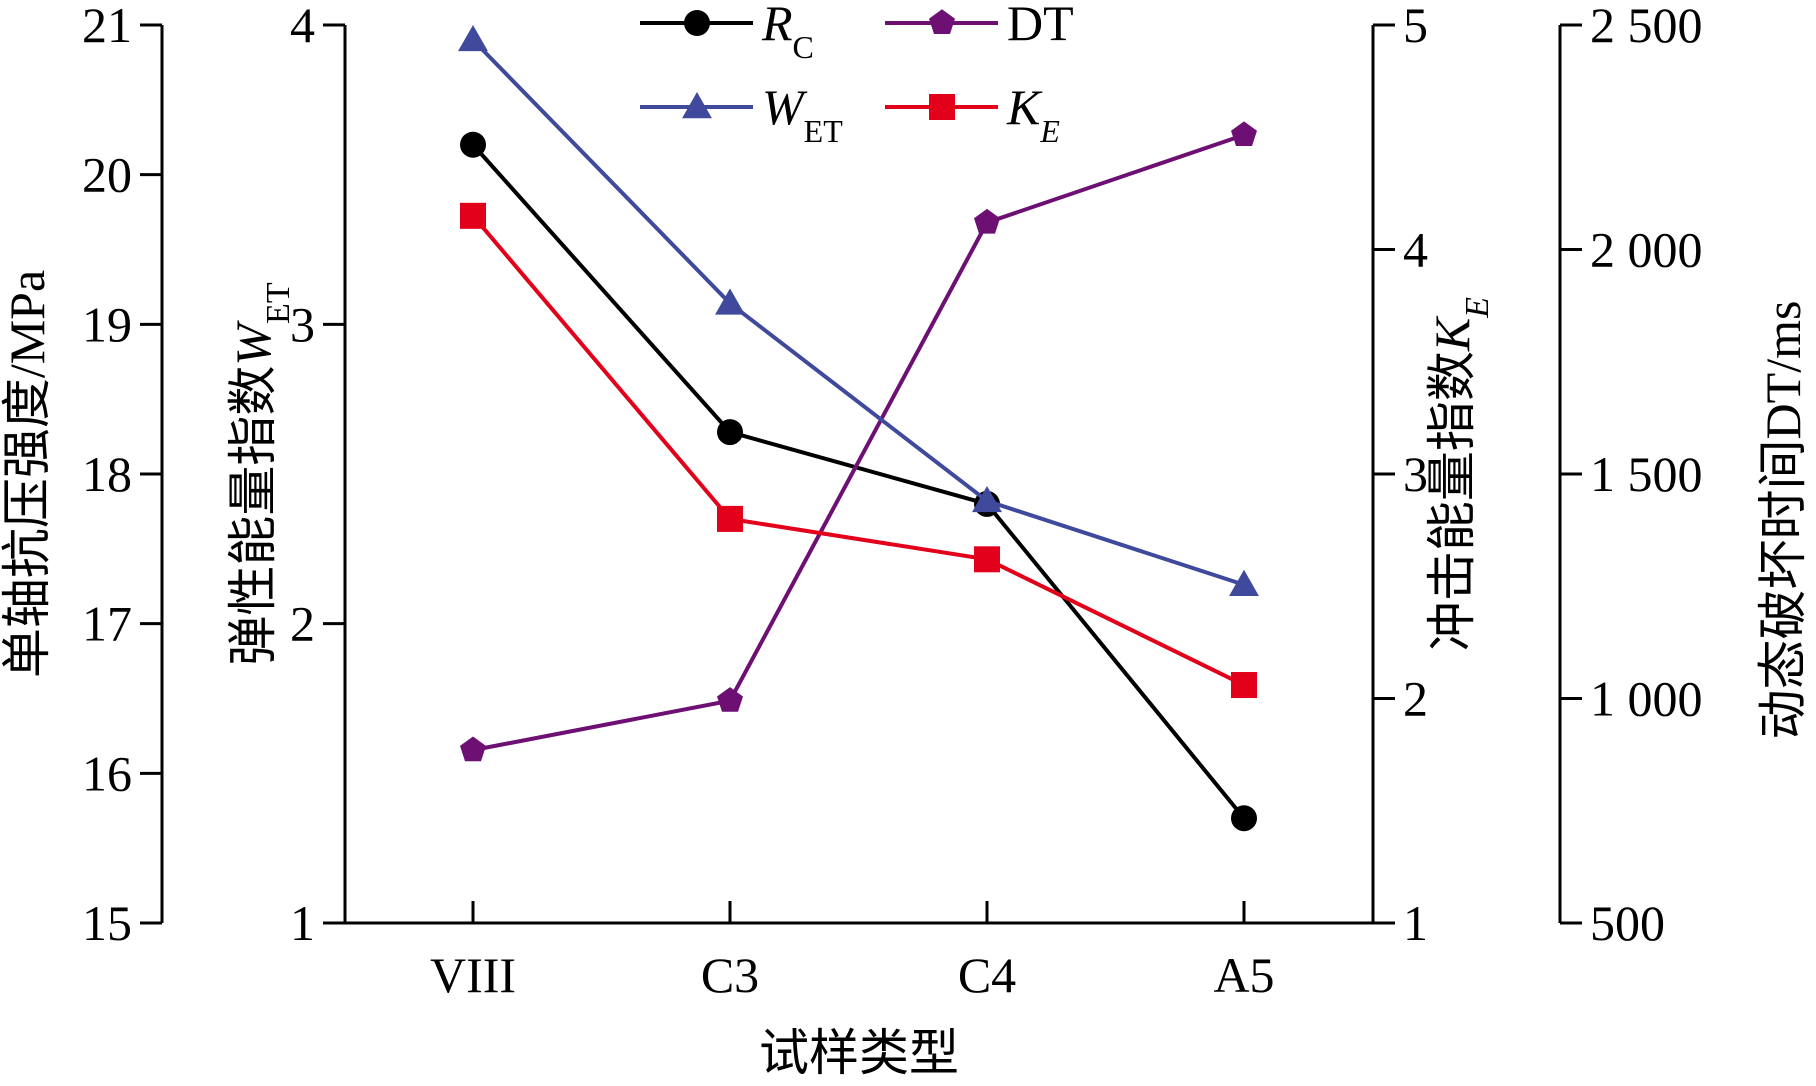 This screenshot has width=1816, height=1086. Describe the element at coordinates (261, 473) in the screenshot. I see `axis-wet-title: 弹性能量指数WET` at that location.